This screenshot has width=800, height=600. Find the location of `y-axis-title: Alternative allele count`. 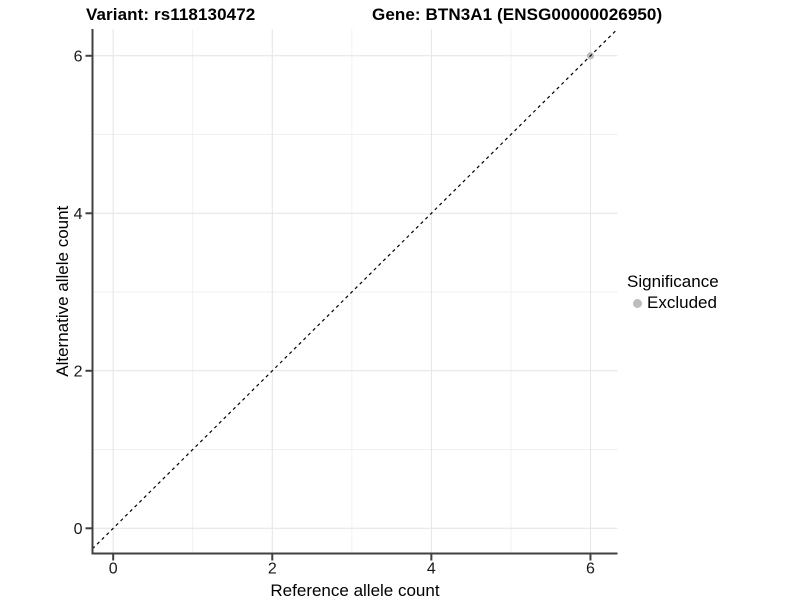

y-axis-title: Alternative allele count is located at coordinates (62, 290).